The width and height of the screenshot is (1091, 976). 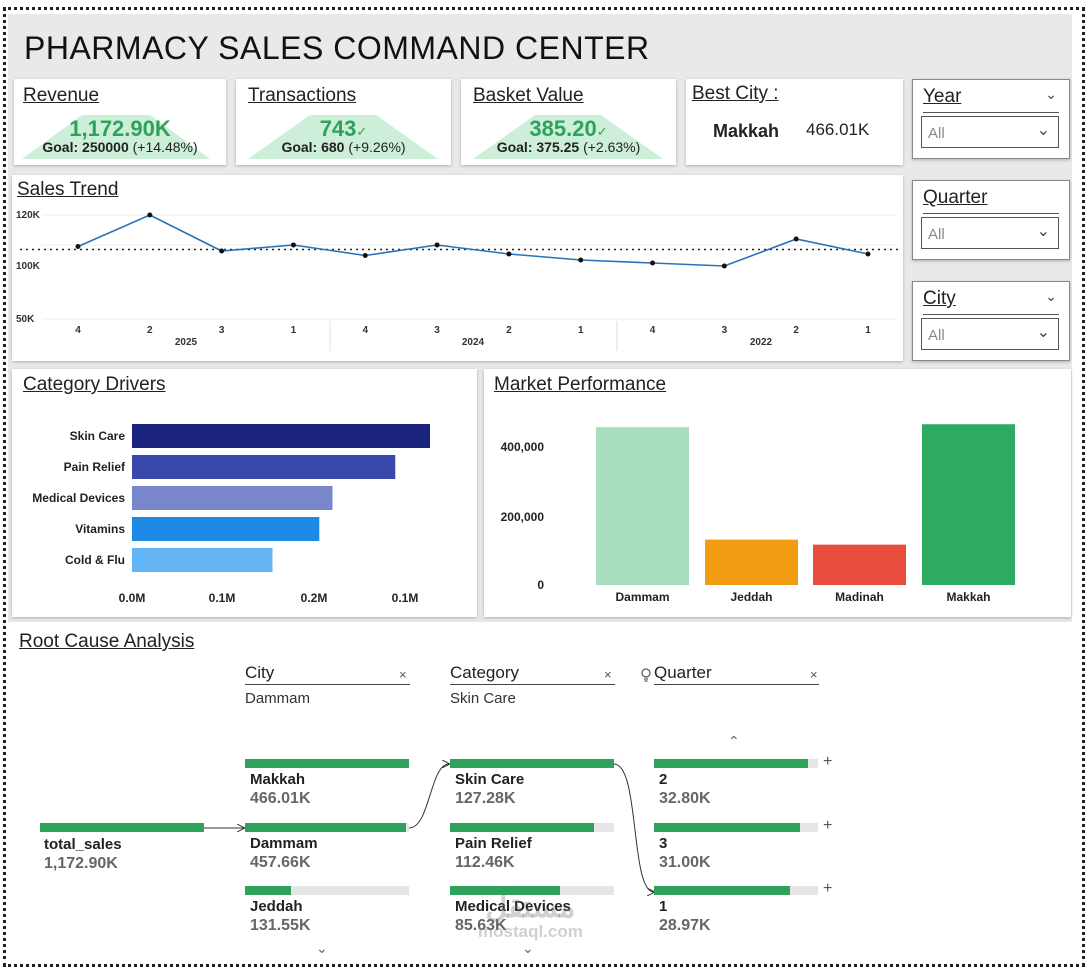 I want to click on y-tick-label: 0, so click(x=540, y=585).